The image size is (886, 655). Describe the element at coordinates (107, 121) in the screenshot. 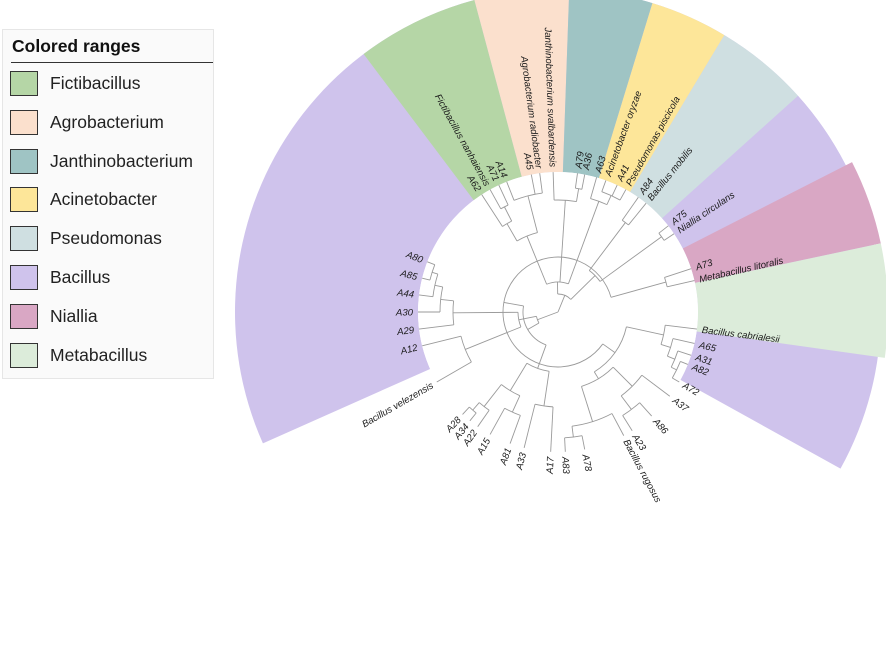

I see `legend-label: Agrobacterium` at that location.